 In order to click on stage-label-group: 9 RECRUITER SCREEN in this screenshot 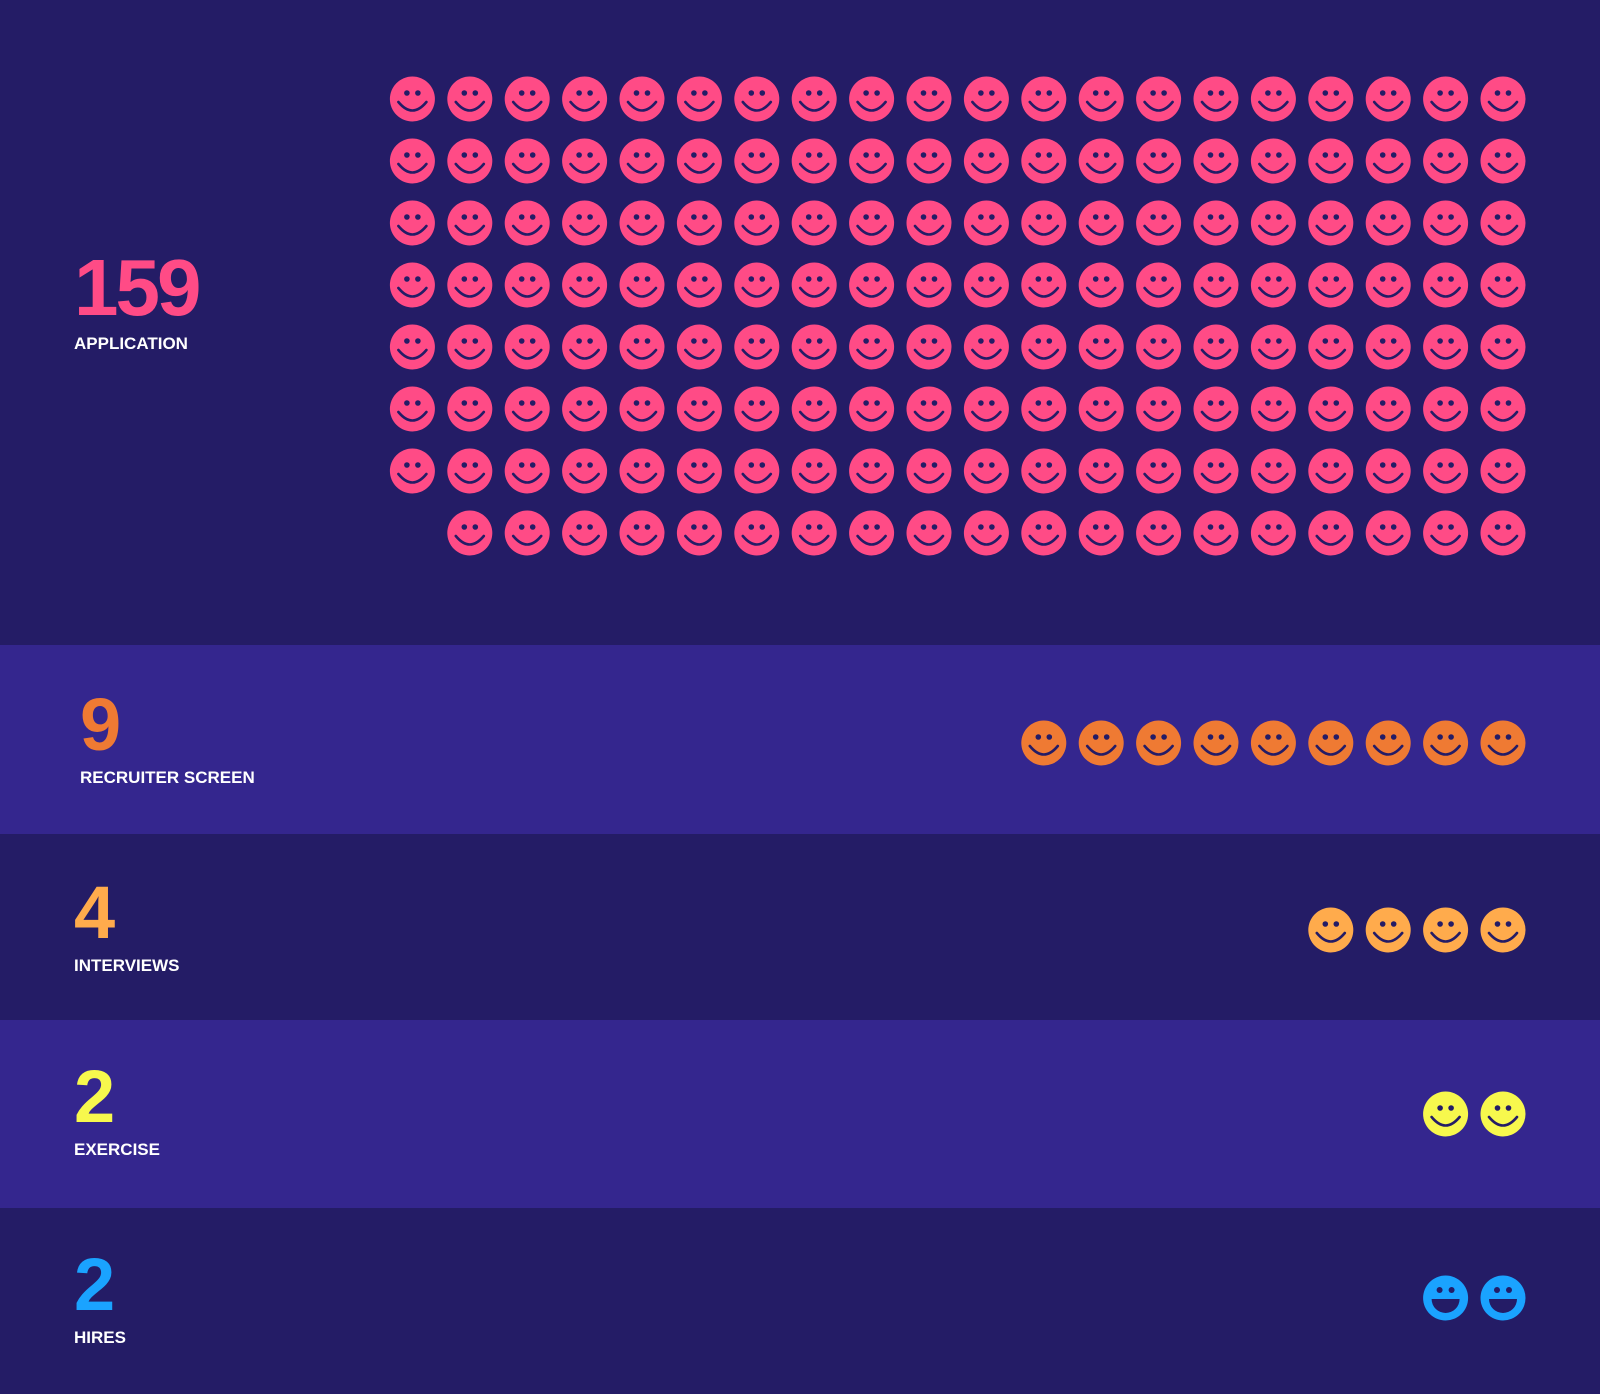, I will do `click(167, 738)`.